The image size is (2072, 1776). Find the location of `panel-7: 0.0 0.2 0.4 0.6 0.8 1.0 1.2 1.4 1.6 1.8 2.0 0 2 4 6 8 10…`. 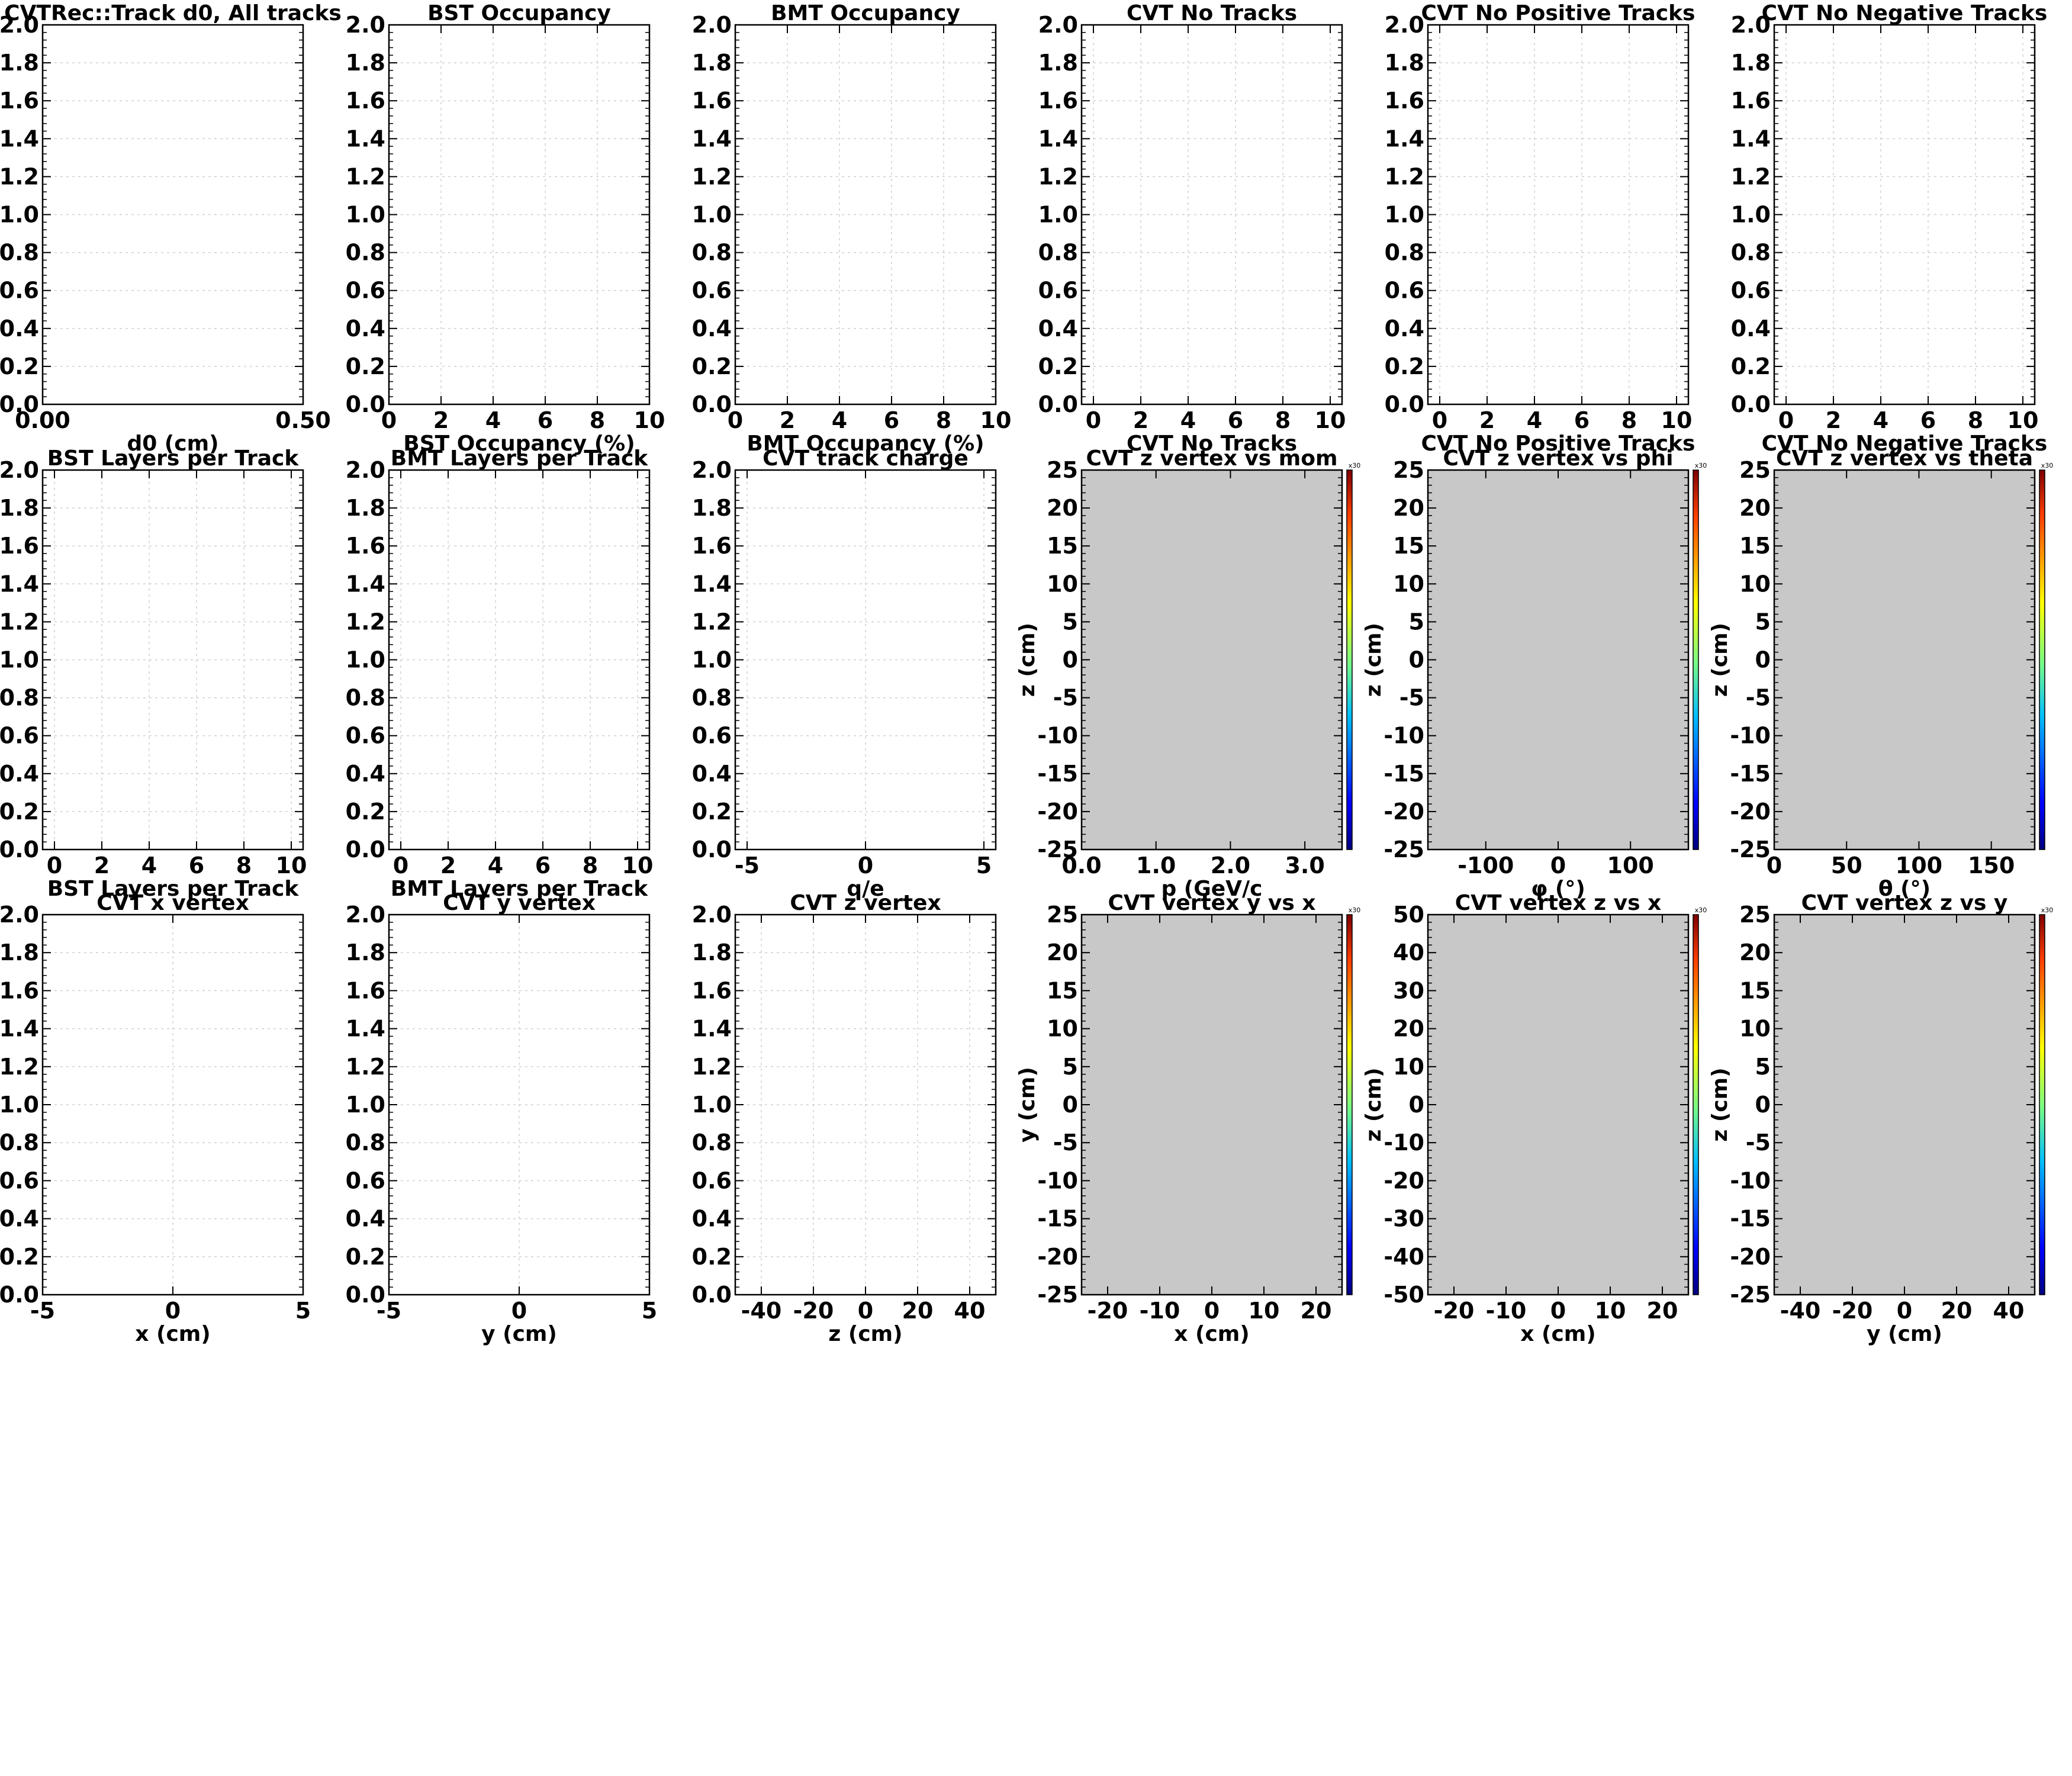

panel-7: 0.0 0.2 0.4 0.6 0.8 1.0 1.2 1.4 1.6 1.8 2.0 0 2 4 6 8 10… is located at coordinates (153, 673).